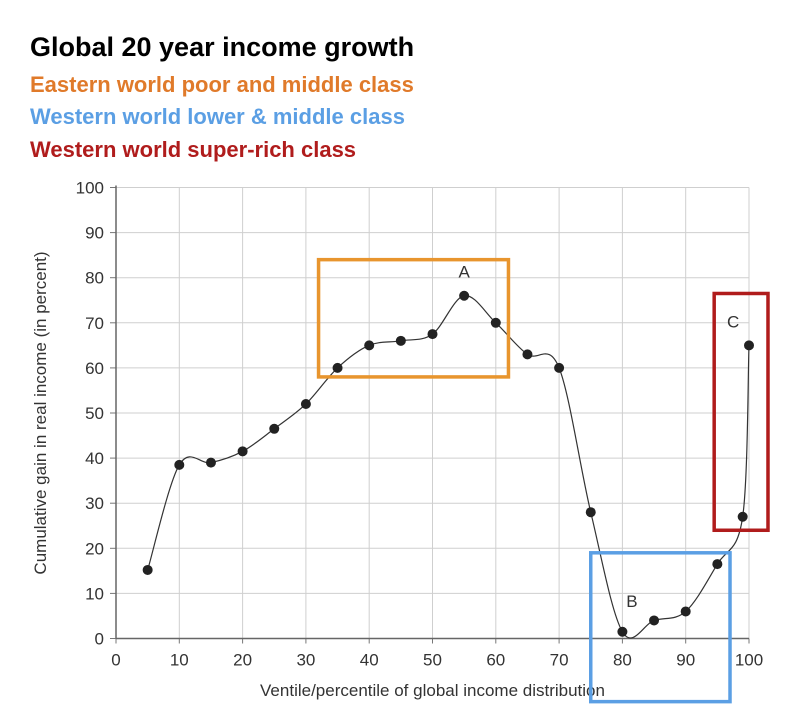 This screenshot has height=724, width=800. I want to click on y-tick-label: 20, so click(94, 548).